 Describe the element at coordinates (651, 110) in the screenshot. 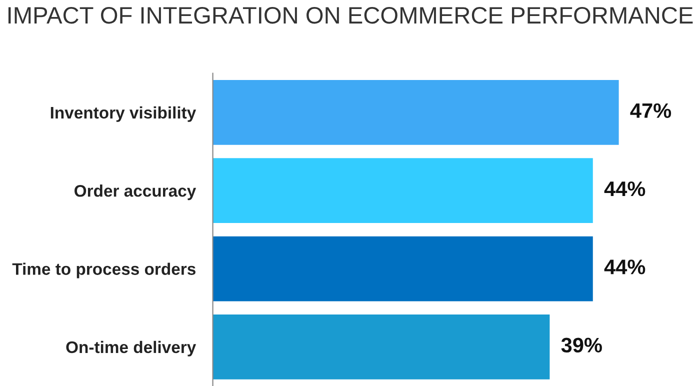

I see `data-label: 47%` at that location.